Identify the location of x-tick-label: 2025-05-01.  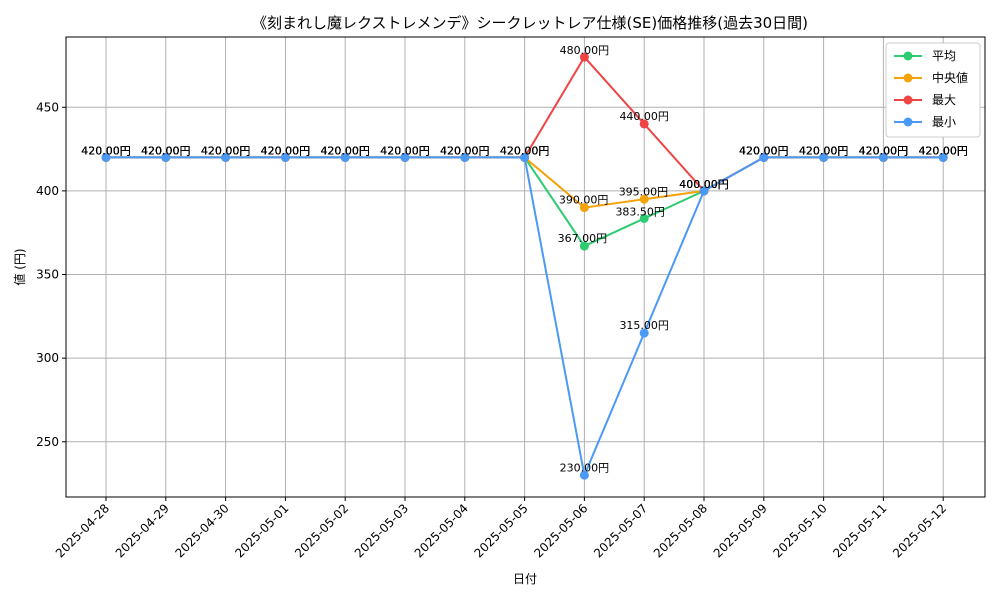
(261, 530).